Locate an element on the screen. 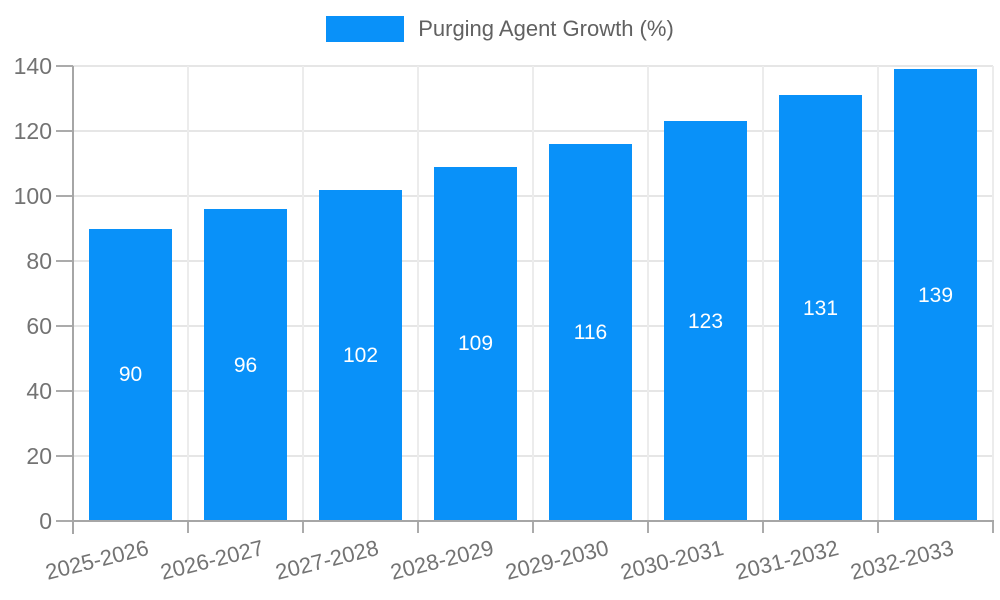 This screenshot has height=600, width=1000. x-axis-category-label: 2028-2029 is located at coordinates (441, 560).